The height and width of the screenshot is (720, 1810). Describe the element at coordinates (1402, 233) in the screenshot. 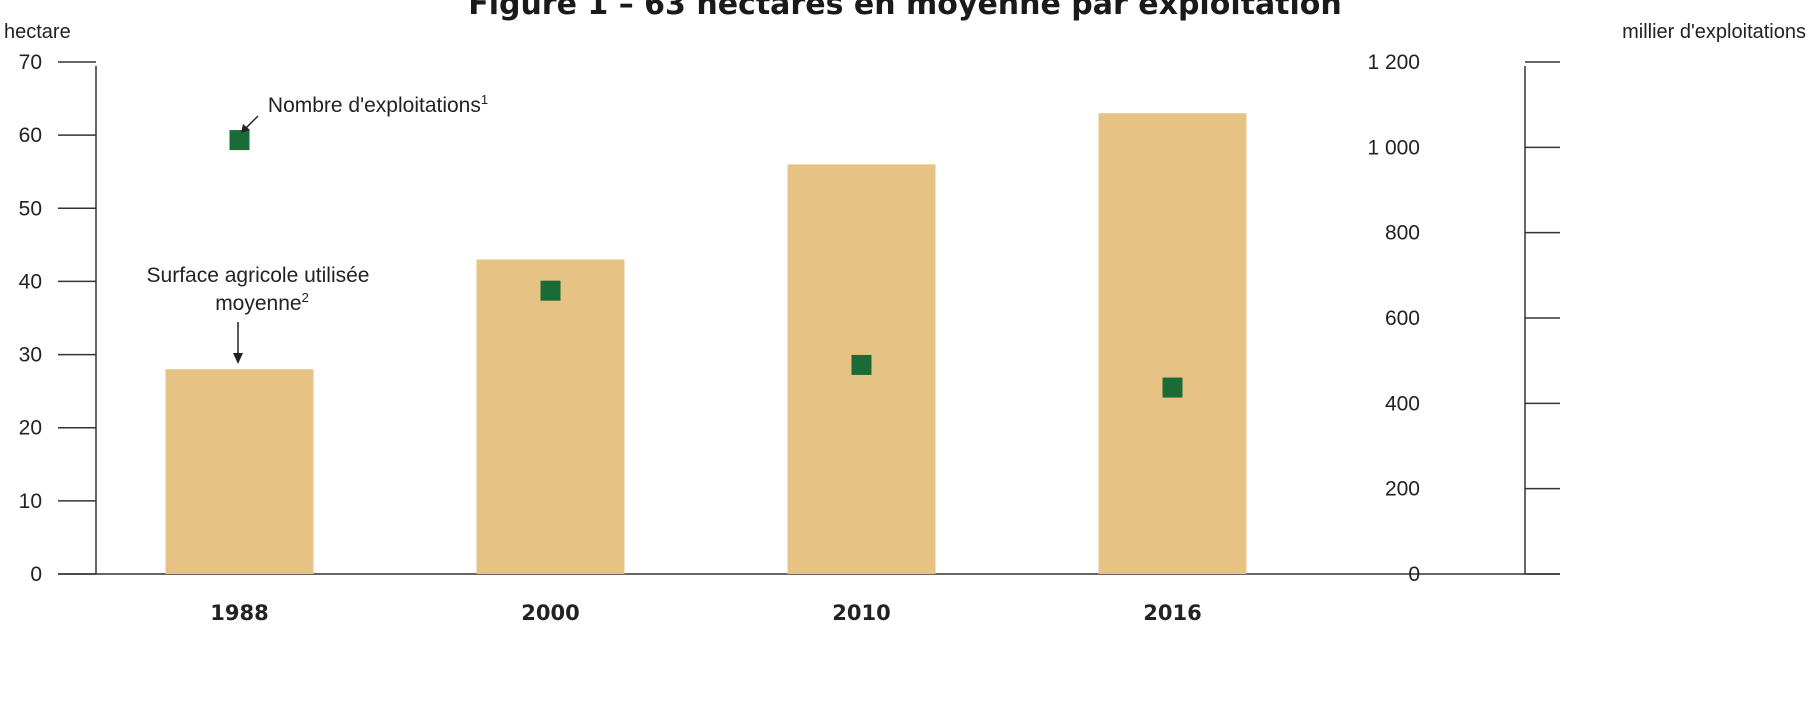

I see `right-tick-label: 800` at that location.